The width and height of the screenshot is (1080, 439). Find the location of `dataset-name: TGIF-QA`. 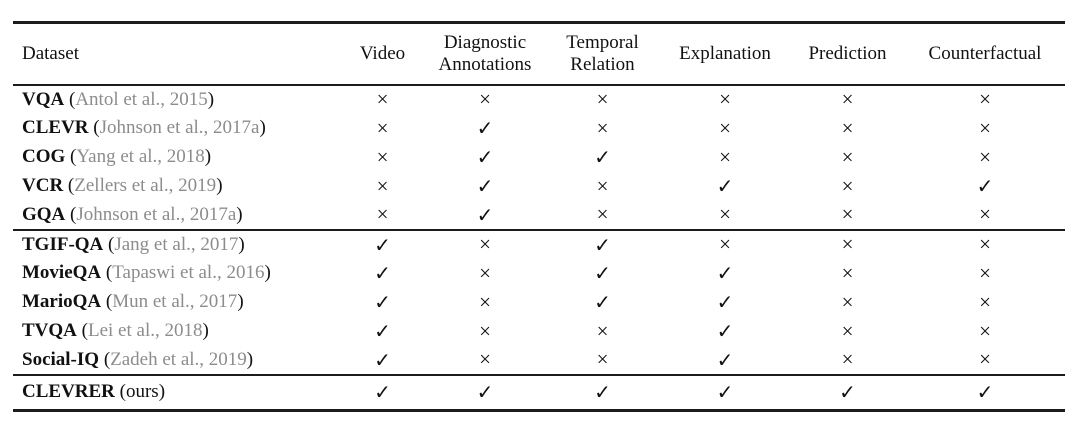

dataset-name: TGIF-QA is located at coordinates (63, 244).